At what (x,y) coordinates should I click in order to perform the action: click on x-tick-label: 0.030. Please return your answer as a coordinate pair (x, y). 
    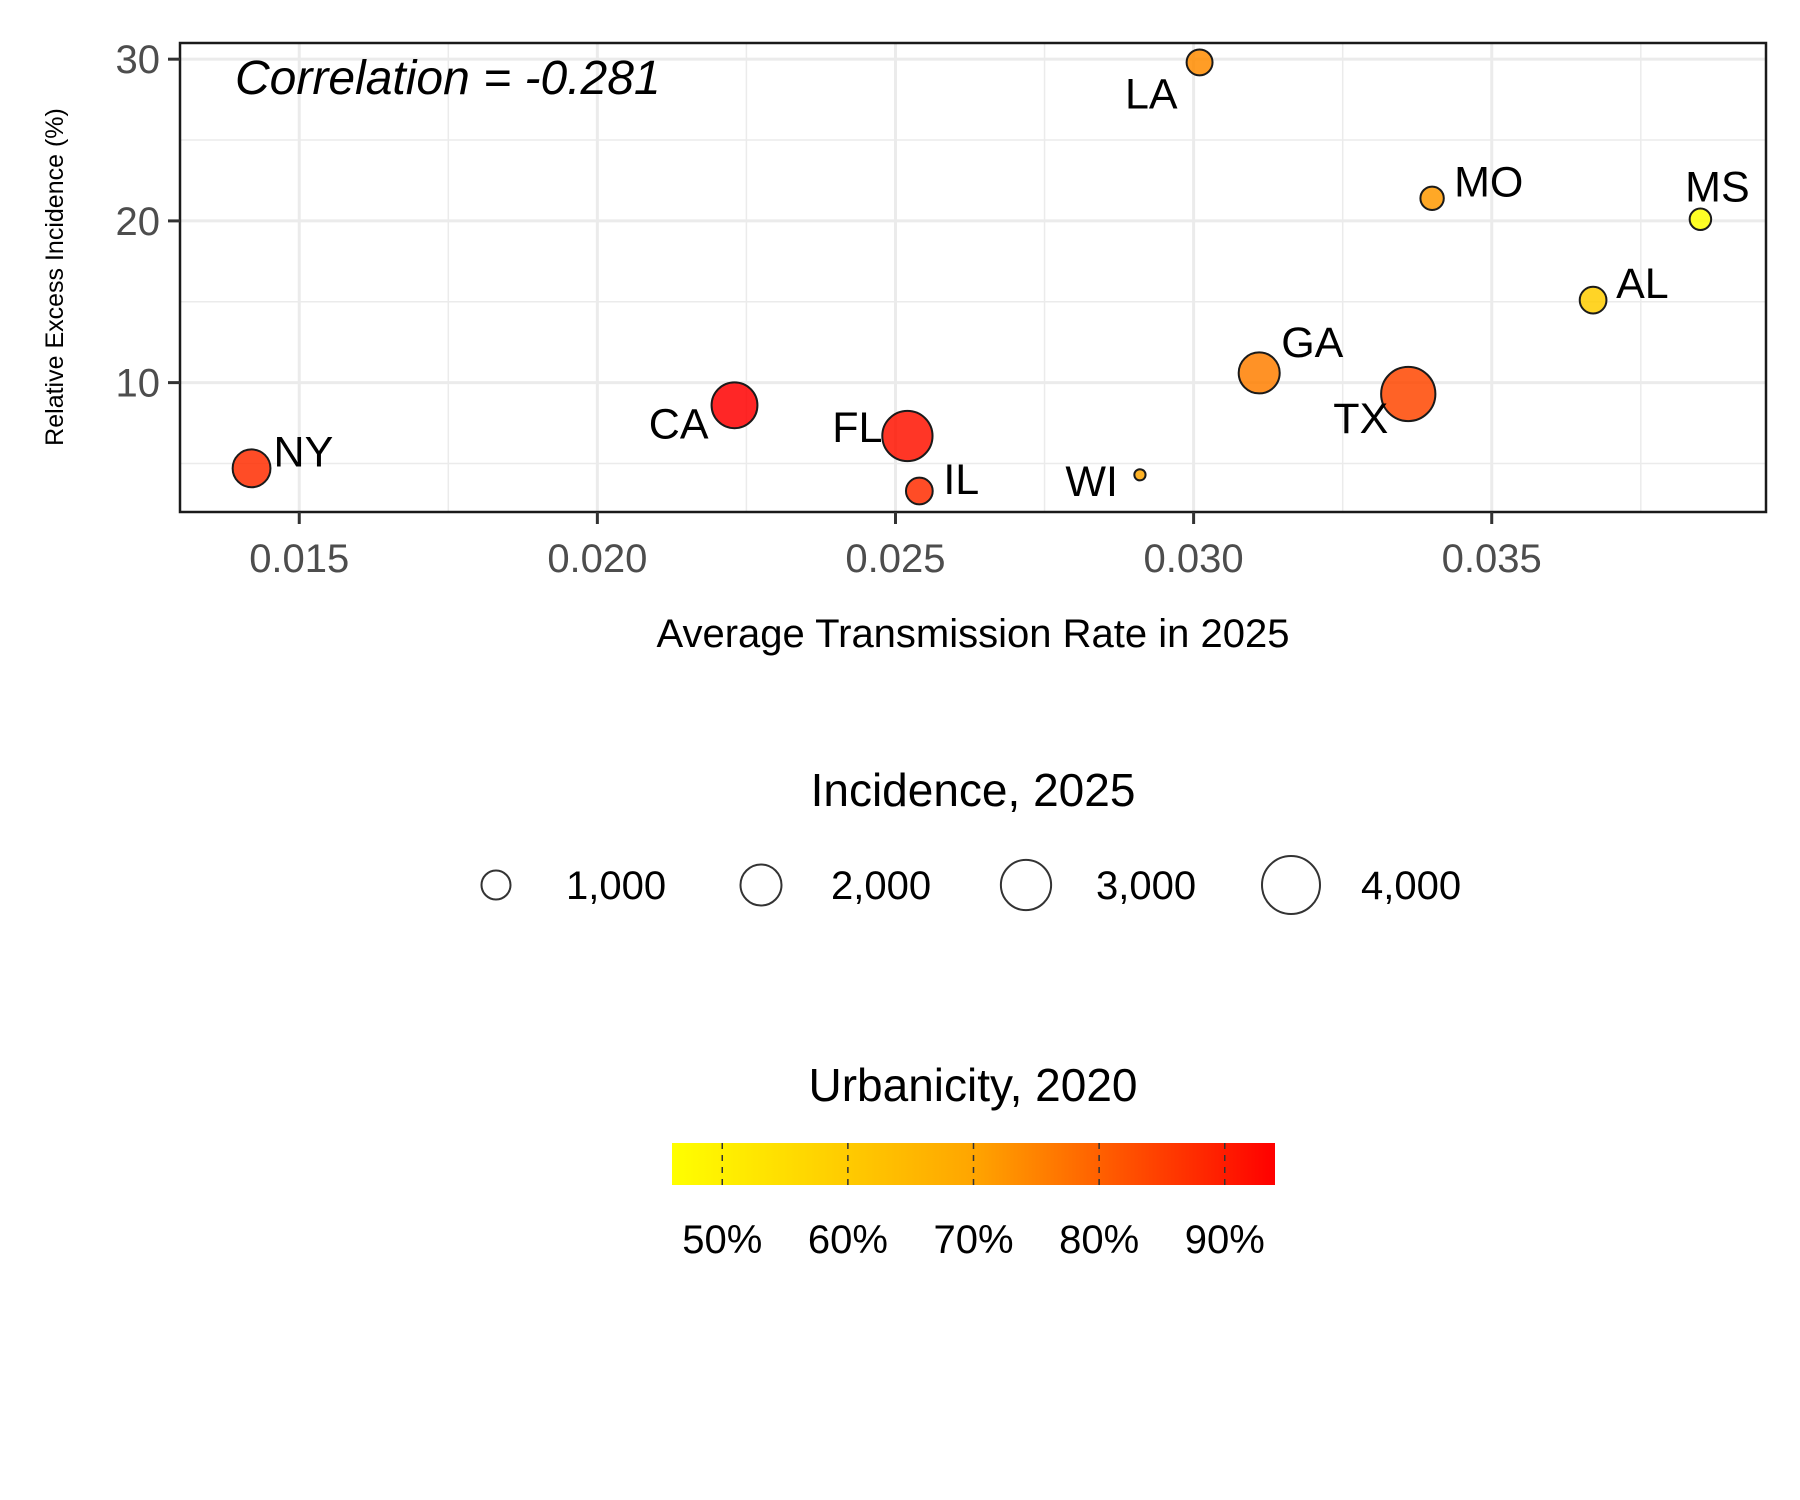
    Looking at the image, I should click on (1194, 559).